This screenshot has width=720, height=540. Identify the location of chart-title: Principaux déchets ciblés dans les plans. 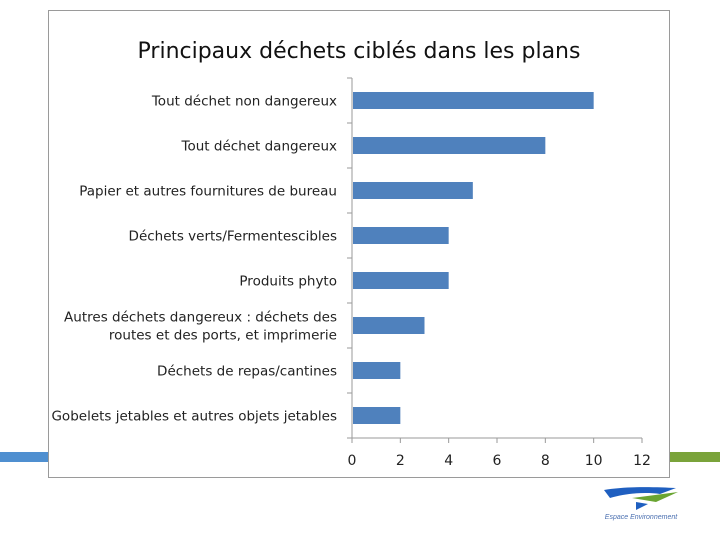
(359, 51).